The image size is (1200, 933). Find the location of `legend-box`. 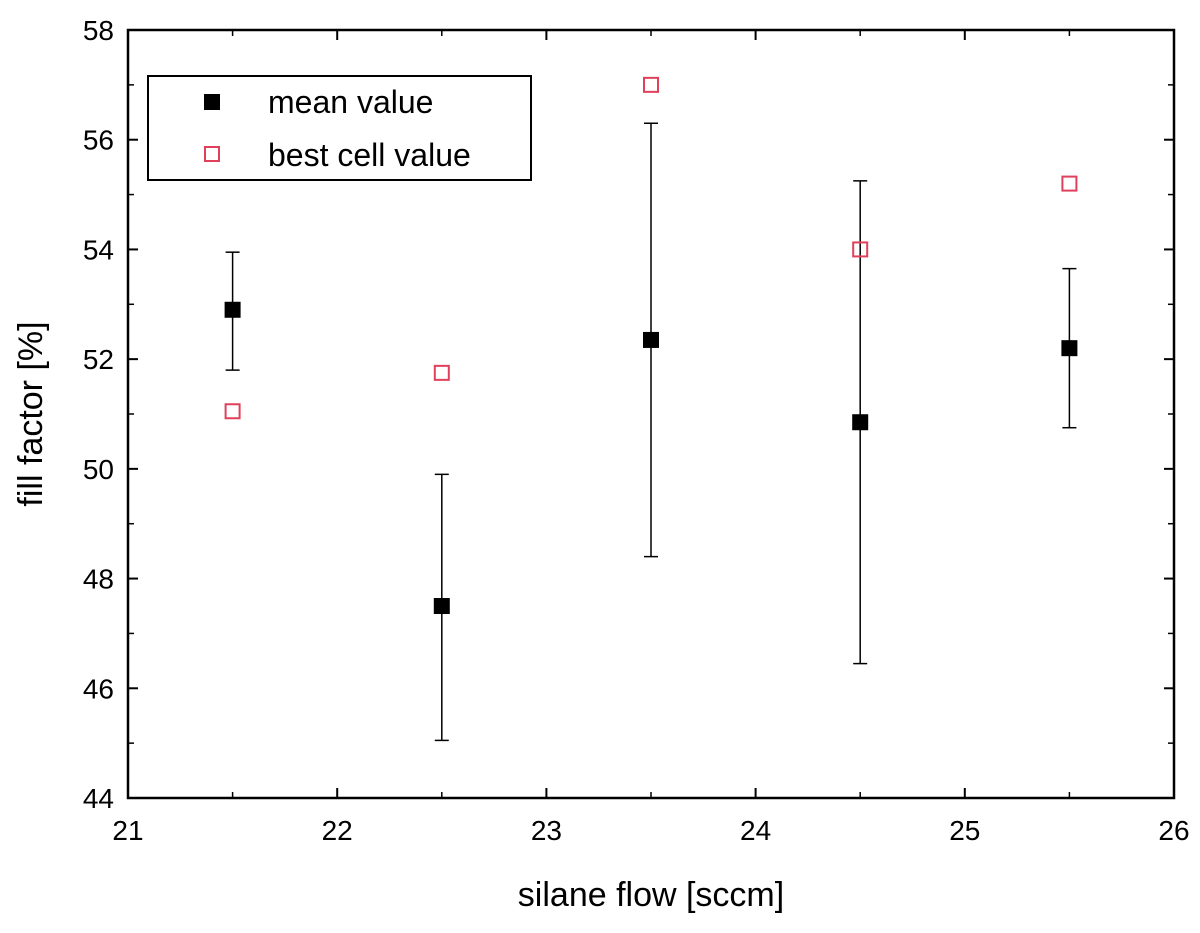

legend-box is located at coordinates (339, 128).